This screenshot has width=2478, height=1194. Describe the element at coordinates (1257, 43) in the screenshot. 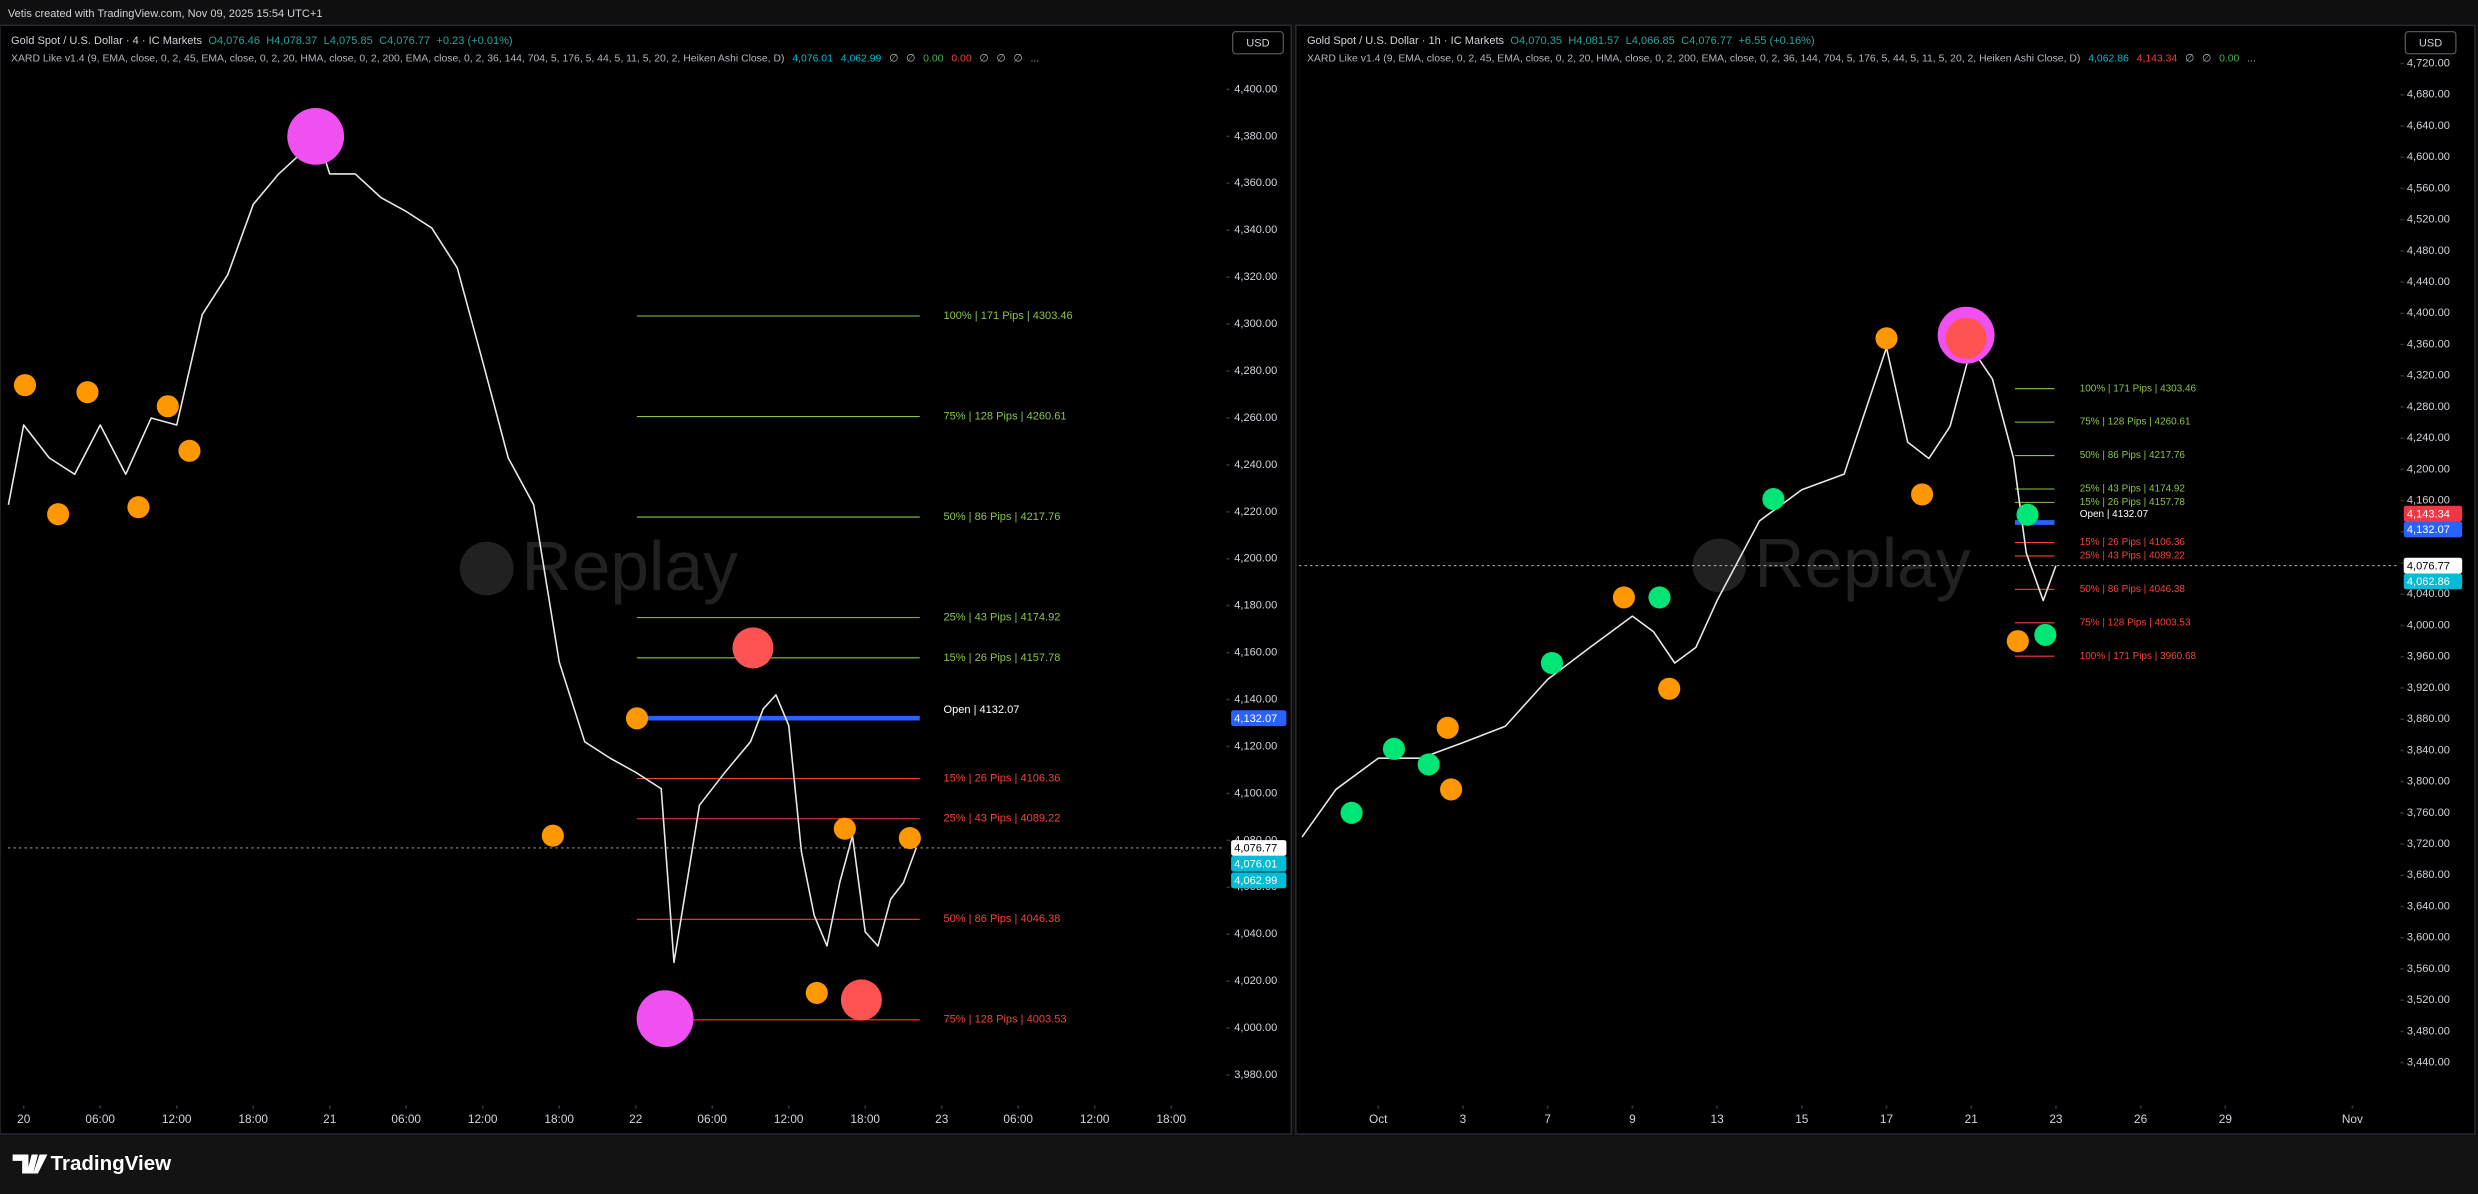

I see `currency: USD` at that location.